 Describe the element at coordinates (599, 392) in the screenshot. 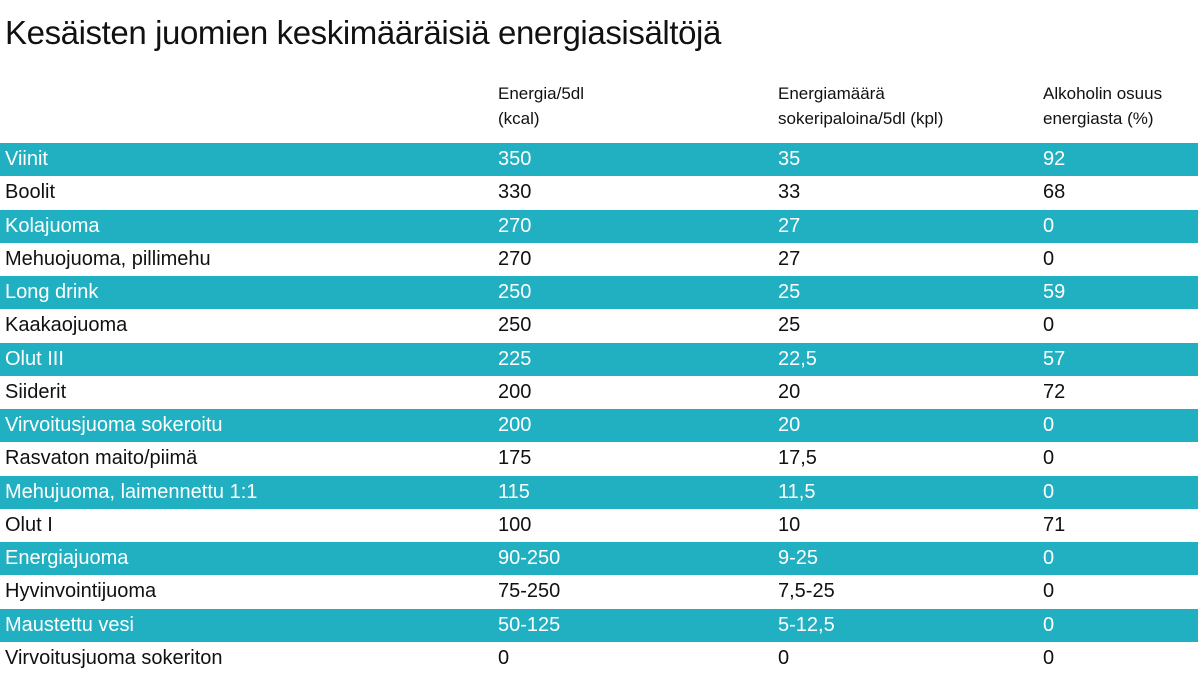

I see `table-row: Siiderit 200 20 72` at that location.